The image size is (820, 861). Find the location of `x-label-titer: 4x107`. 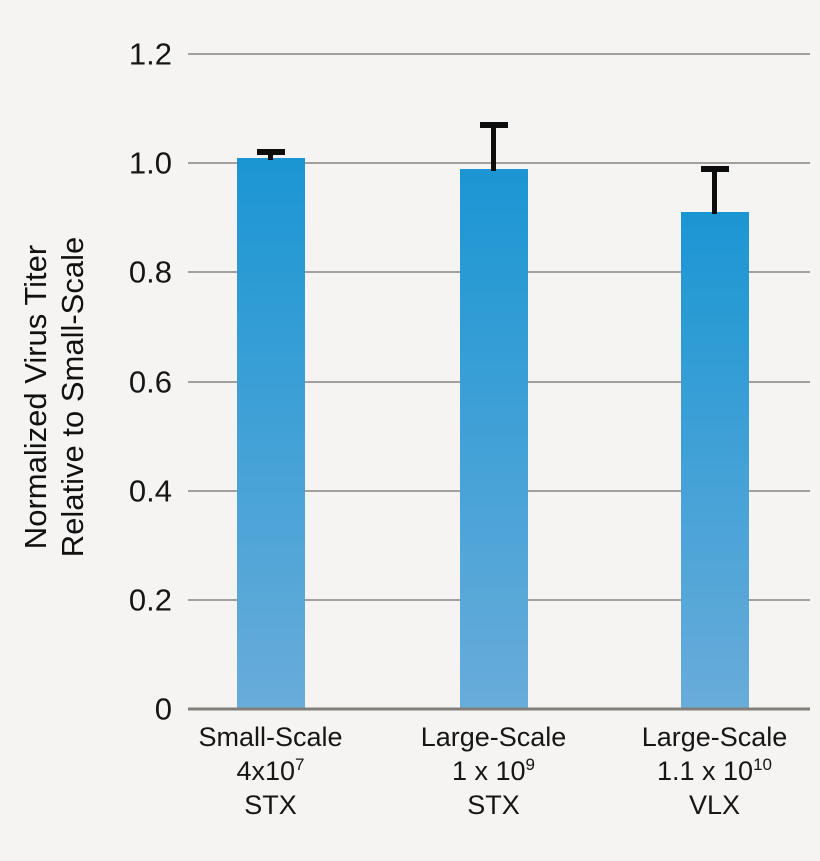

x-label-titer: 4x107 is located at coordinates (270, 770).